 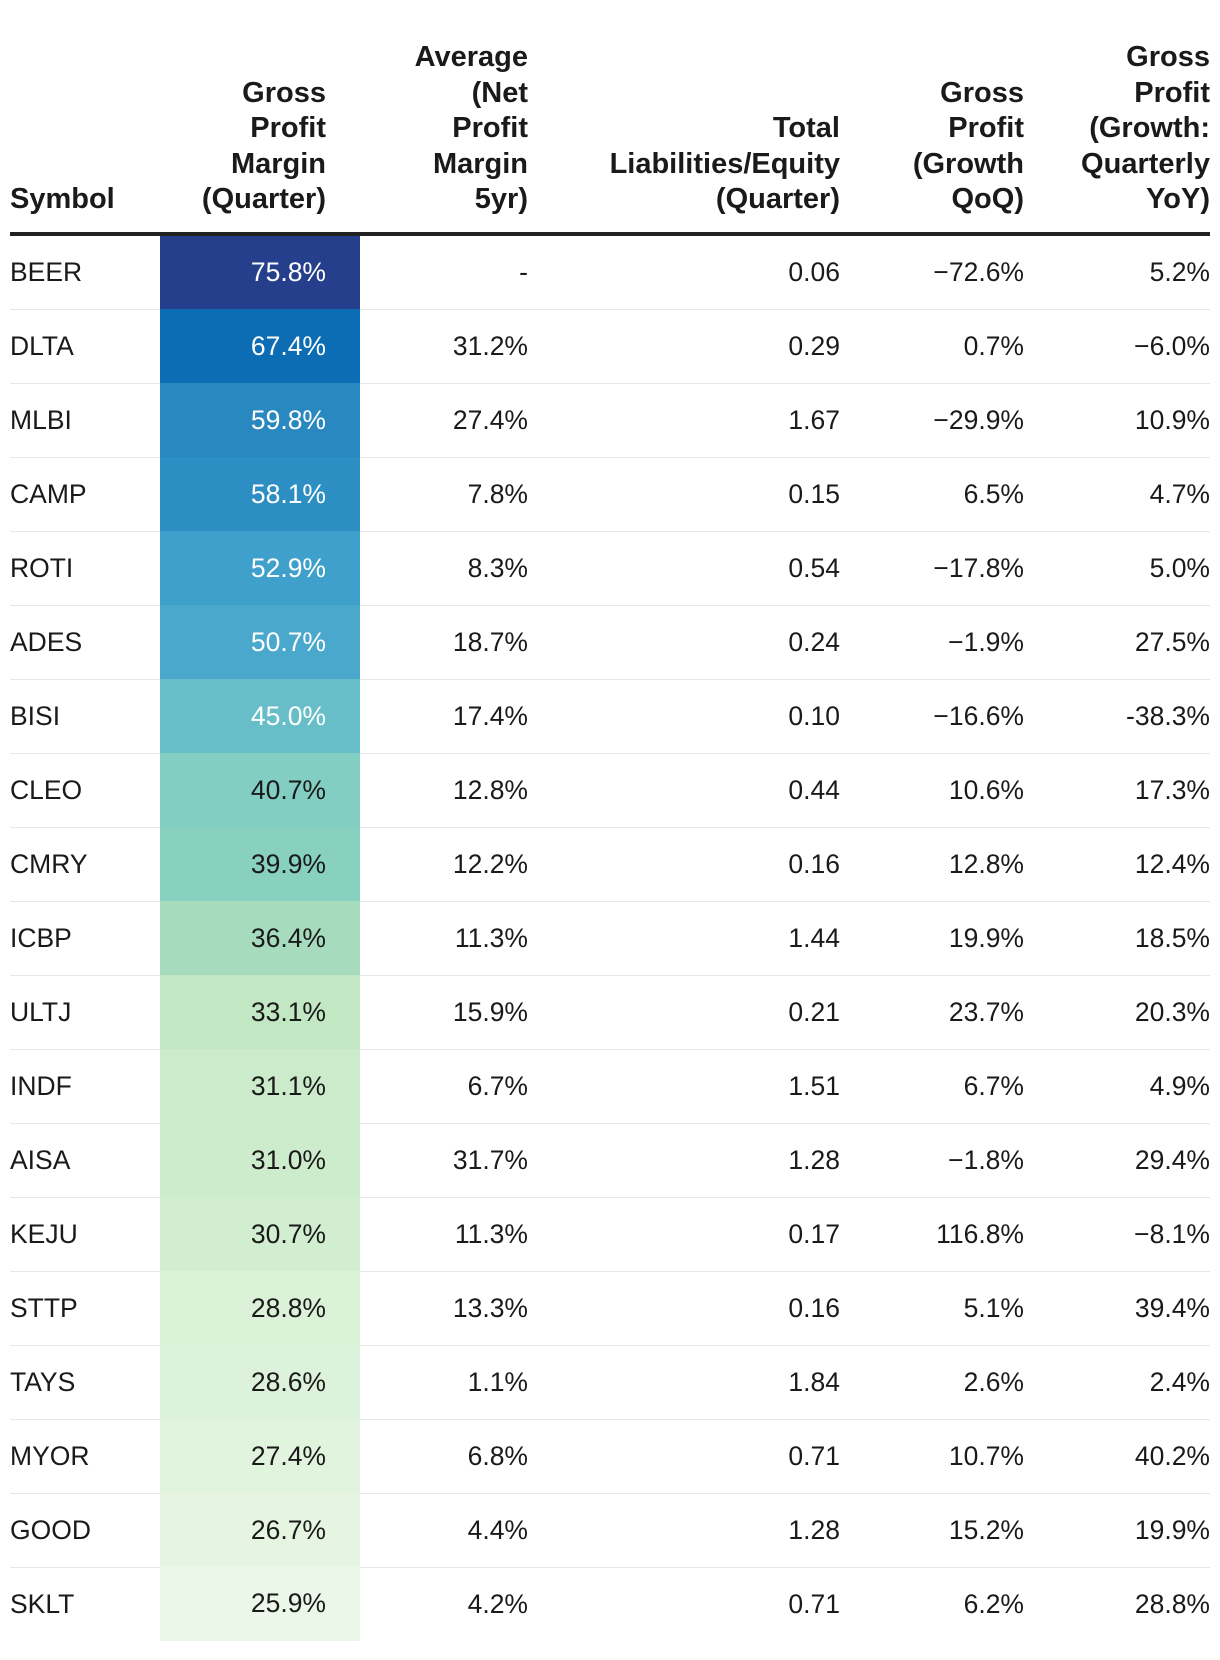 I want to click on table-row: KEJU 30.7% 11.3% 0.17 116.8% −8.1%, so click(x=610, y=1234).